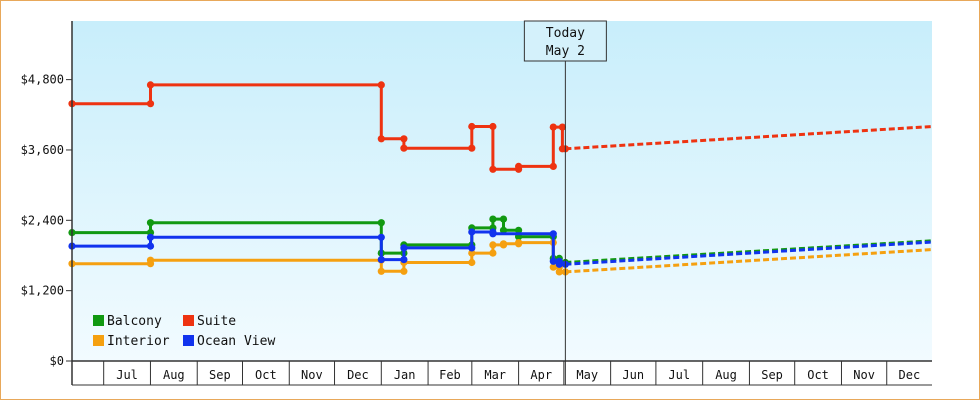  What do you see at coordinates (749, 253) in the screenshot?
I see `series-forecast-ocean_view` at bounding box center [749, 253].